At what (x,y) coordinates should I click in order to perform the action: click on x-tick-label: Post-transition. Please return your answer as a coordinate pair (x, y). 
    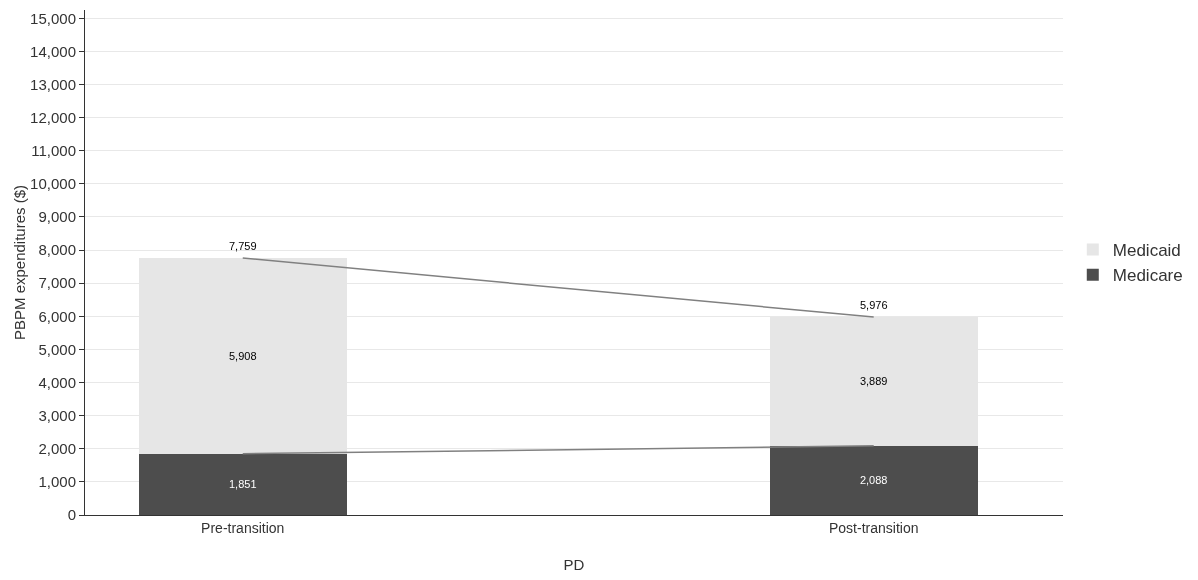
    Looking at the image, I should click on (873, 527).